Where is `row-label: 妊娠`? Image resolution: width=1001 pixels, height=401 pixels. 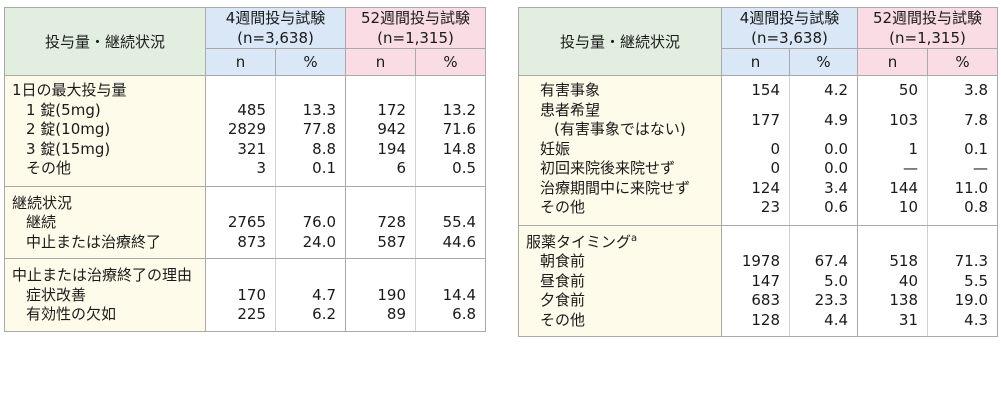
row-label: 妊娠 is located at coordinates (555, 148).